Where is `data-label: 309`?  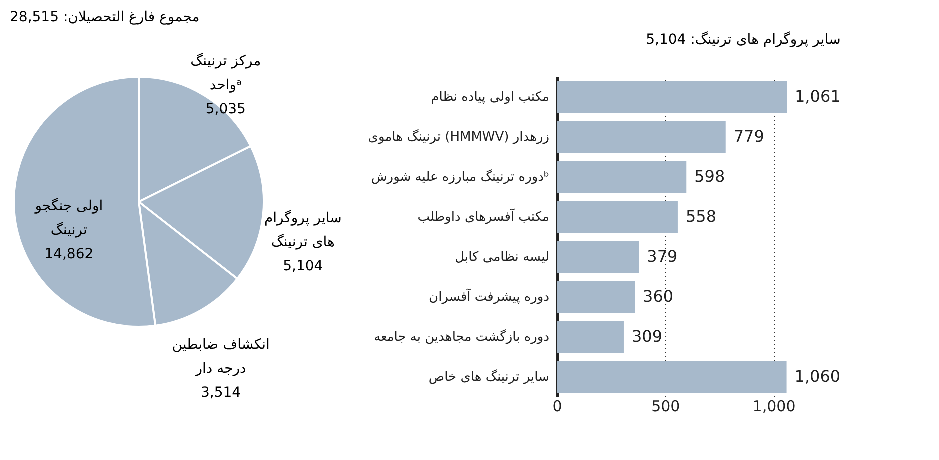 data-label: 309 is located at coordinates (647, 336).